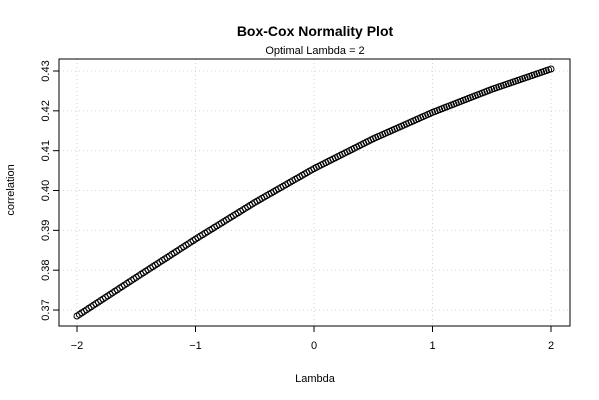 The width and height of the screenshot is (599, 400). What do you see at coordinates (195, 346) in the screenshot?
I see `x-tick-label: −1` at bounding box center [195, 346].